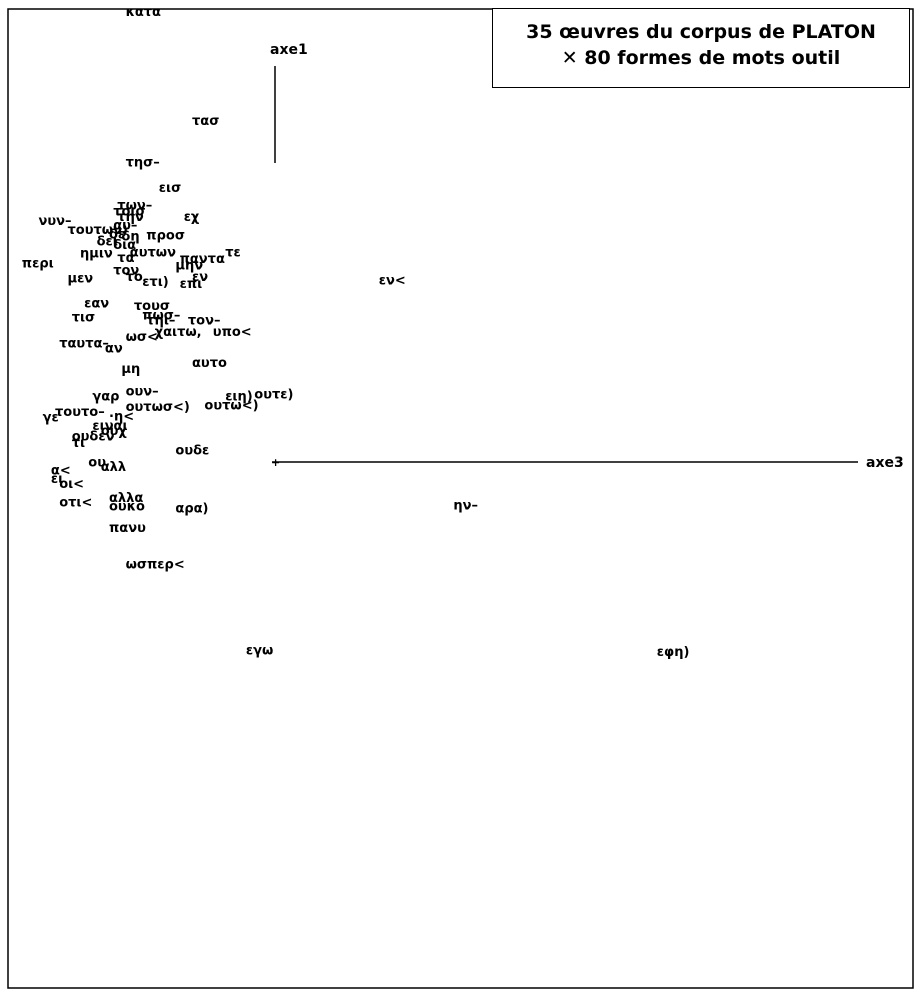  What do you see at coordinates (96, 253) in the screenshot?
I see `point-label: ημιν` at bounding box center [96, 253].